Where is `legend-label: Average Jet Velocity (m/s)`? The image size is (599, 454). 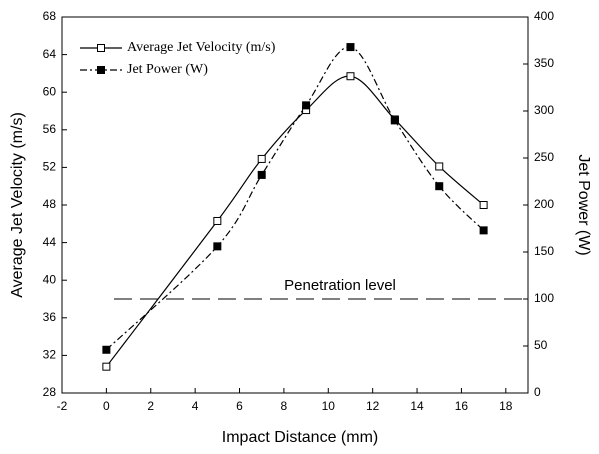
legend-label: Average Jet Velocity (m/s) is located at coordinates (201, 47).